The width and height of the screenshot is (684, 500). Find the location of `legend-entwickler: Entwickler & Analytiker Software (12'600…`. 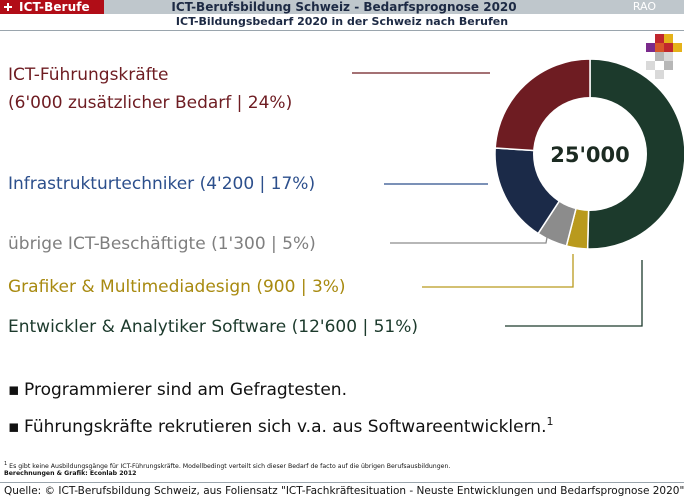

legend-entwickler: Entwickler & Analytiker Software (12'600… is located at coordinates (213, 327).